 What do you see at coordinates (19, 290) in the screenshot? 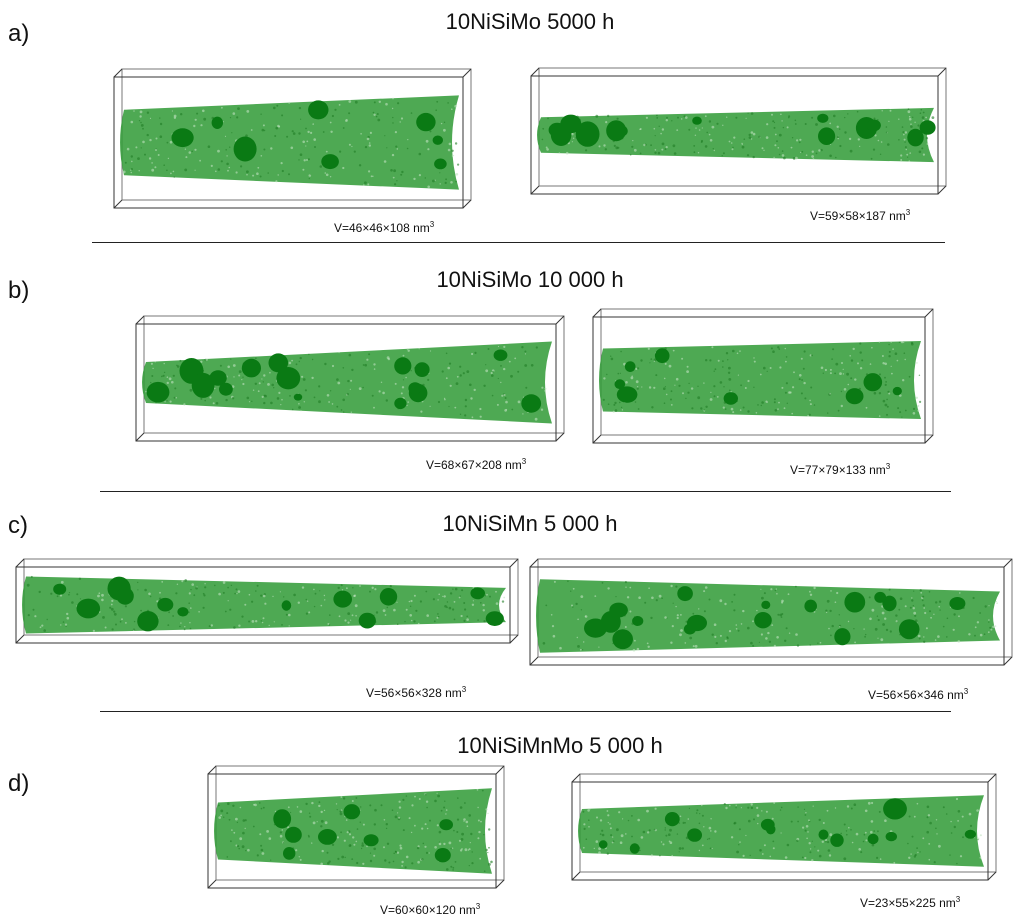
I see `panel-letter-b: b)` at bounding box center [19, 290].